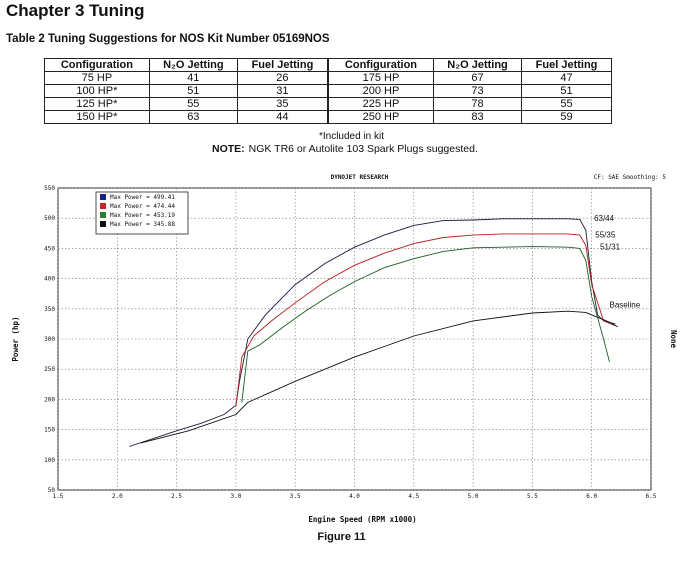 Image resolution: width=683 pixels, height=562 pixels. Describe the element at coordinates (295, 496) in the screenshot. I see `x-tick-label: 3.5` at that location.